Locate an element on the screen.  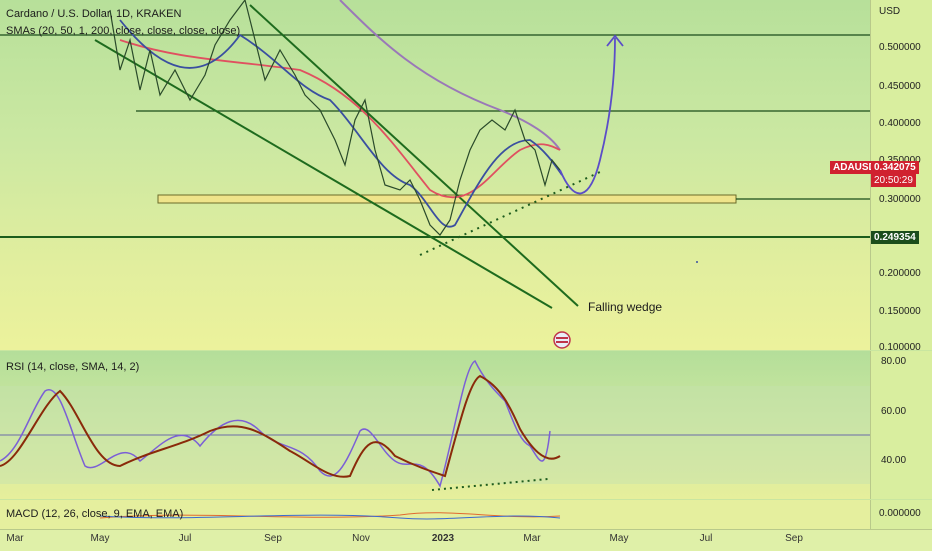
price-label: 0.150000 is located at coordinates (900, 311).